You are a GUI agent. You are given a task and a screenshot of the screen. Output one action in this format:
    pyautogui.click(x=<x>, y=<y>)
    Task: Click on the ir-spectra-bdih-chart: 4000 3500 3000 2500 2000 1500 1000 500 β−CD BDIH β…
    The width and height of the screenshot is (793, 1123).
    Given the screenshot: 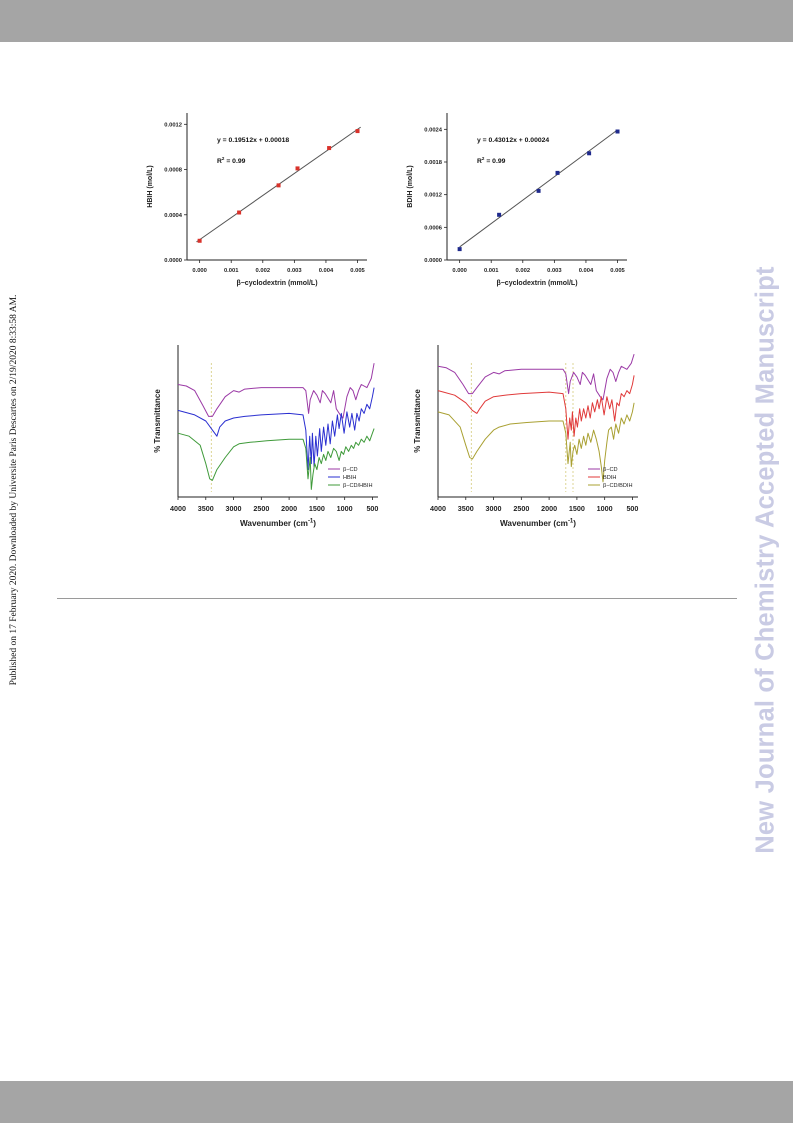 What is the action you would take?
    pyautogui.click(x=525, y=437)
    